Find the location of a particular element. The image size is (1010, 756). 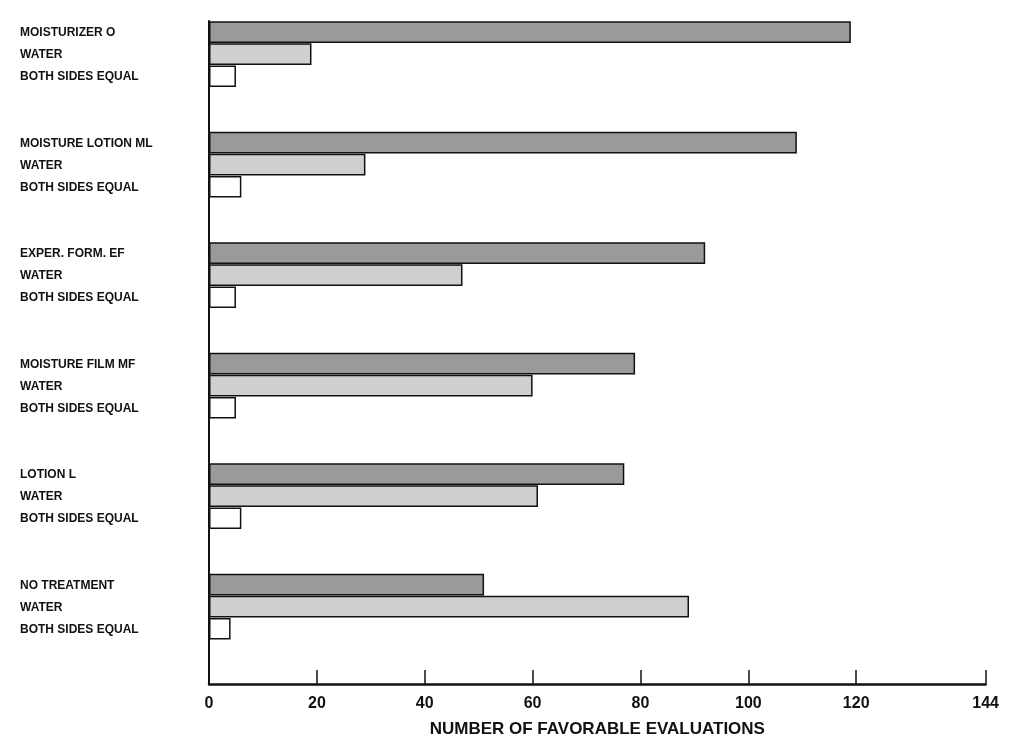

y-tick-label: MOISTURE LOTION ML is located at coordinates (86, 142).